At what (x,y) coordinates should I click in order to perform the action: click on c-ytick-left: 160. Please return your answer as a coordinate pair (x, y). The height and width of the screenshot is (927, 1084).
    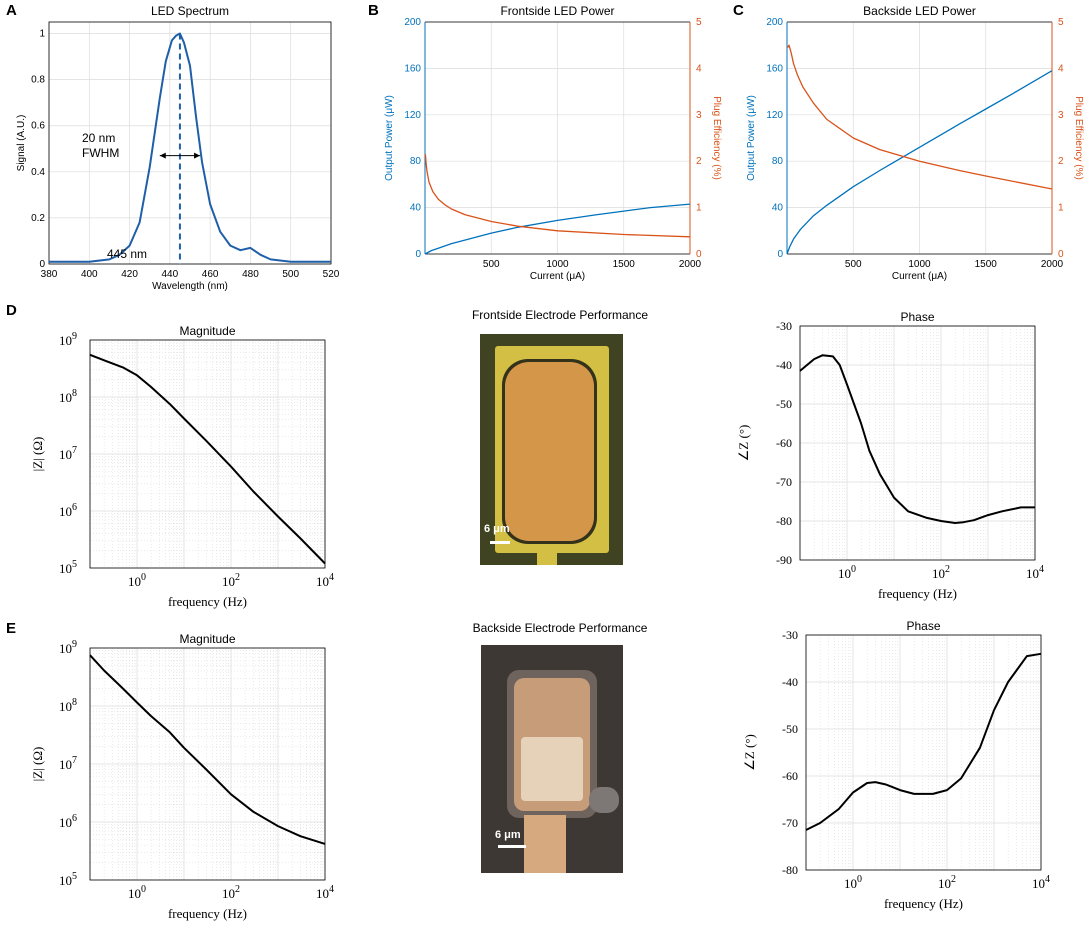
    Looking at the image, I should click on (774, 68).